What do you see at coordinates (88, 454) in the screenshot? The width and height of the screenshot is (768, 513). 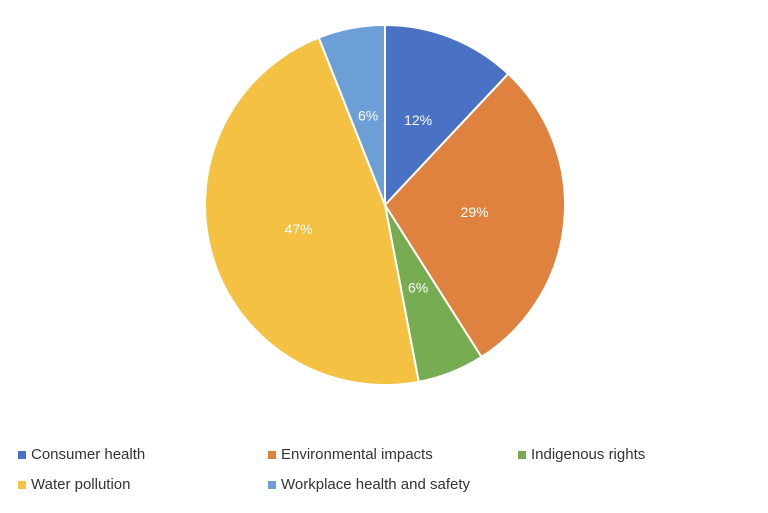 I see `legend-label: Consumer health` at bounding box center [88, 454].